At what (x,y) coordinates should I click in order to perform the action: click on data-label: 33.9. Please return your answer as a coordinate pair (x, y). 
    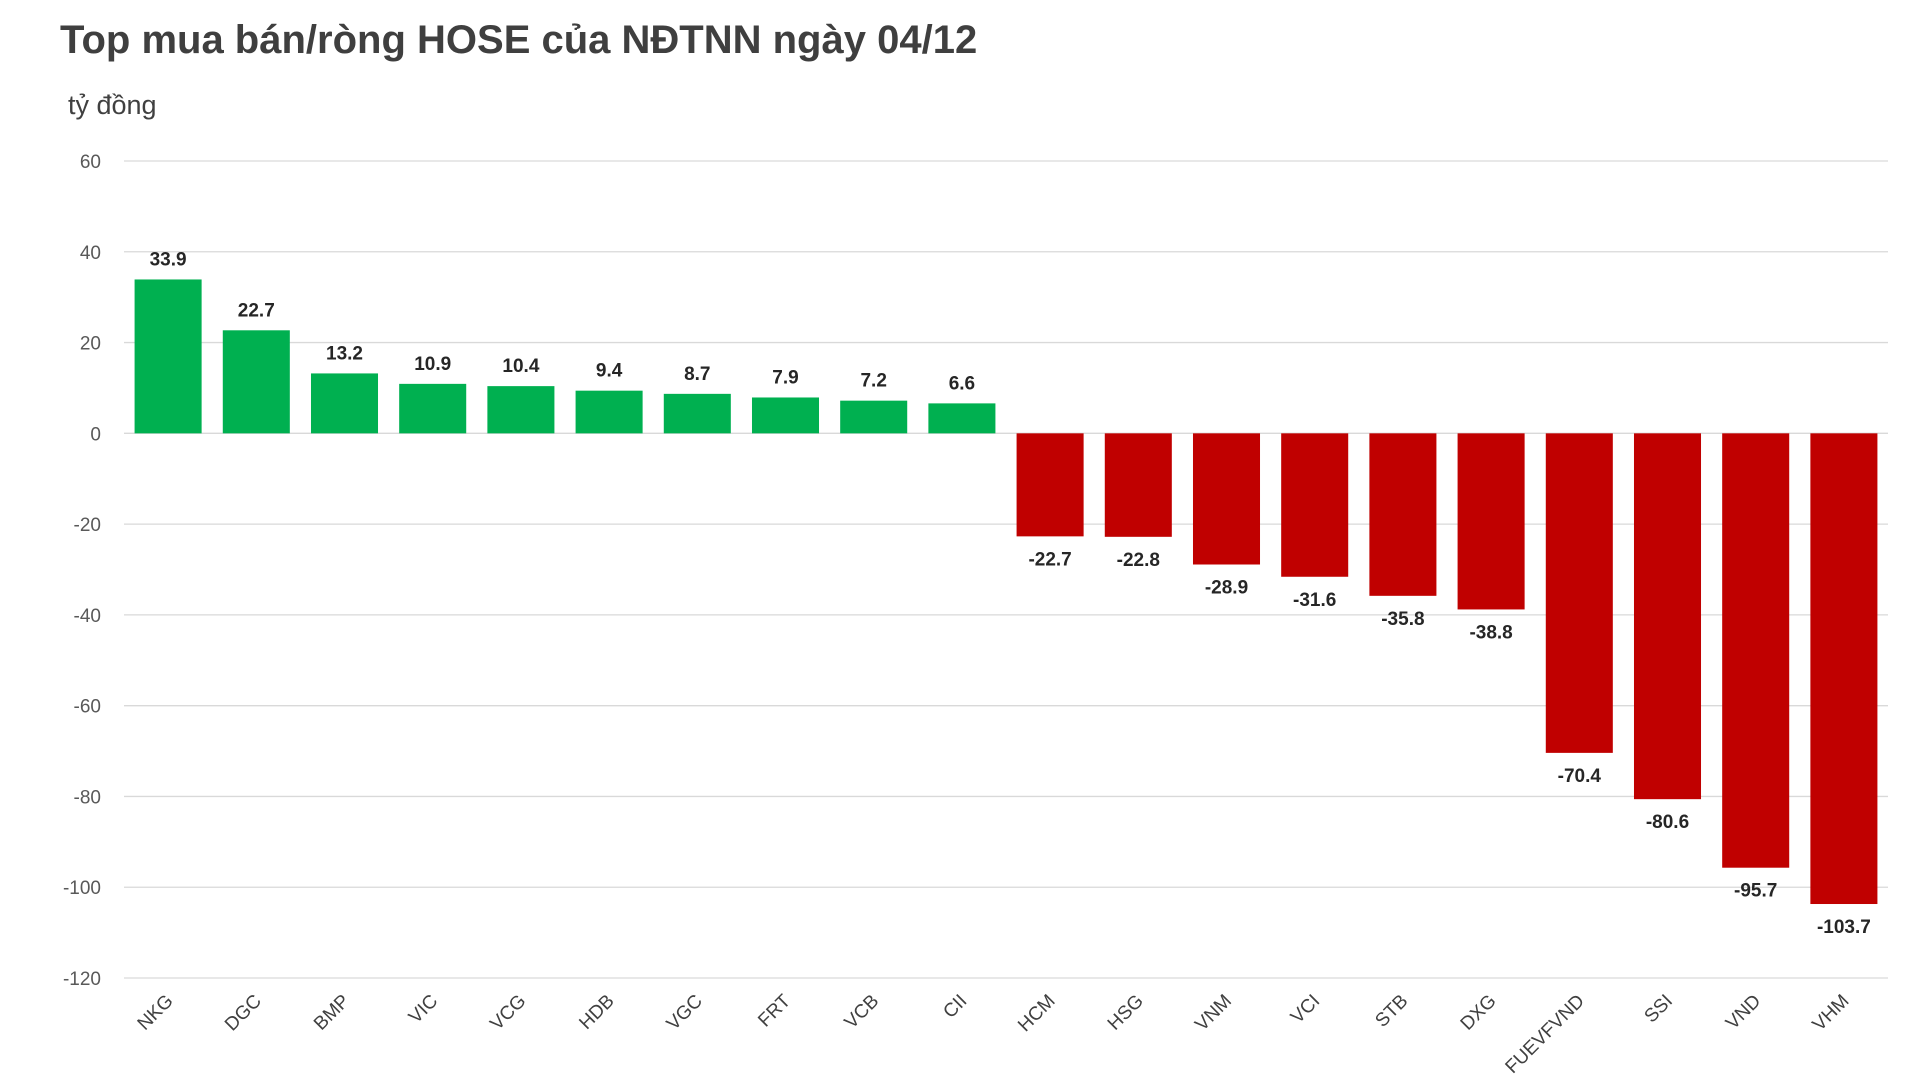
    Looking at the image, I should click on (168, 259).